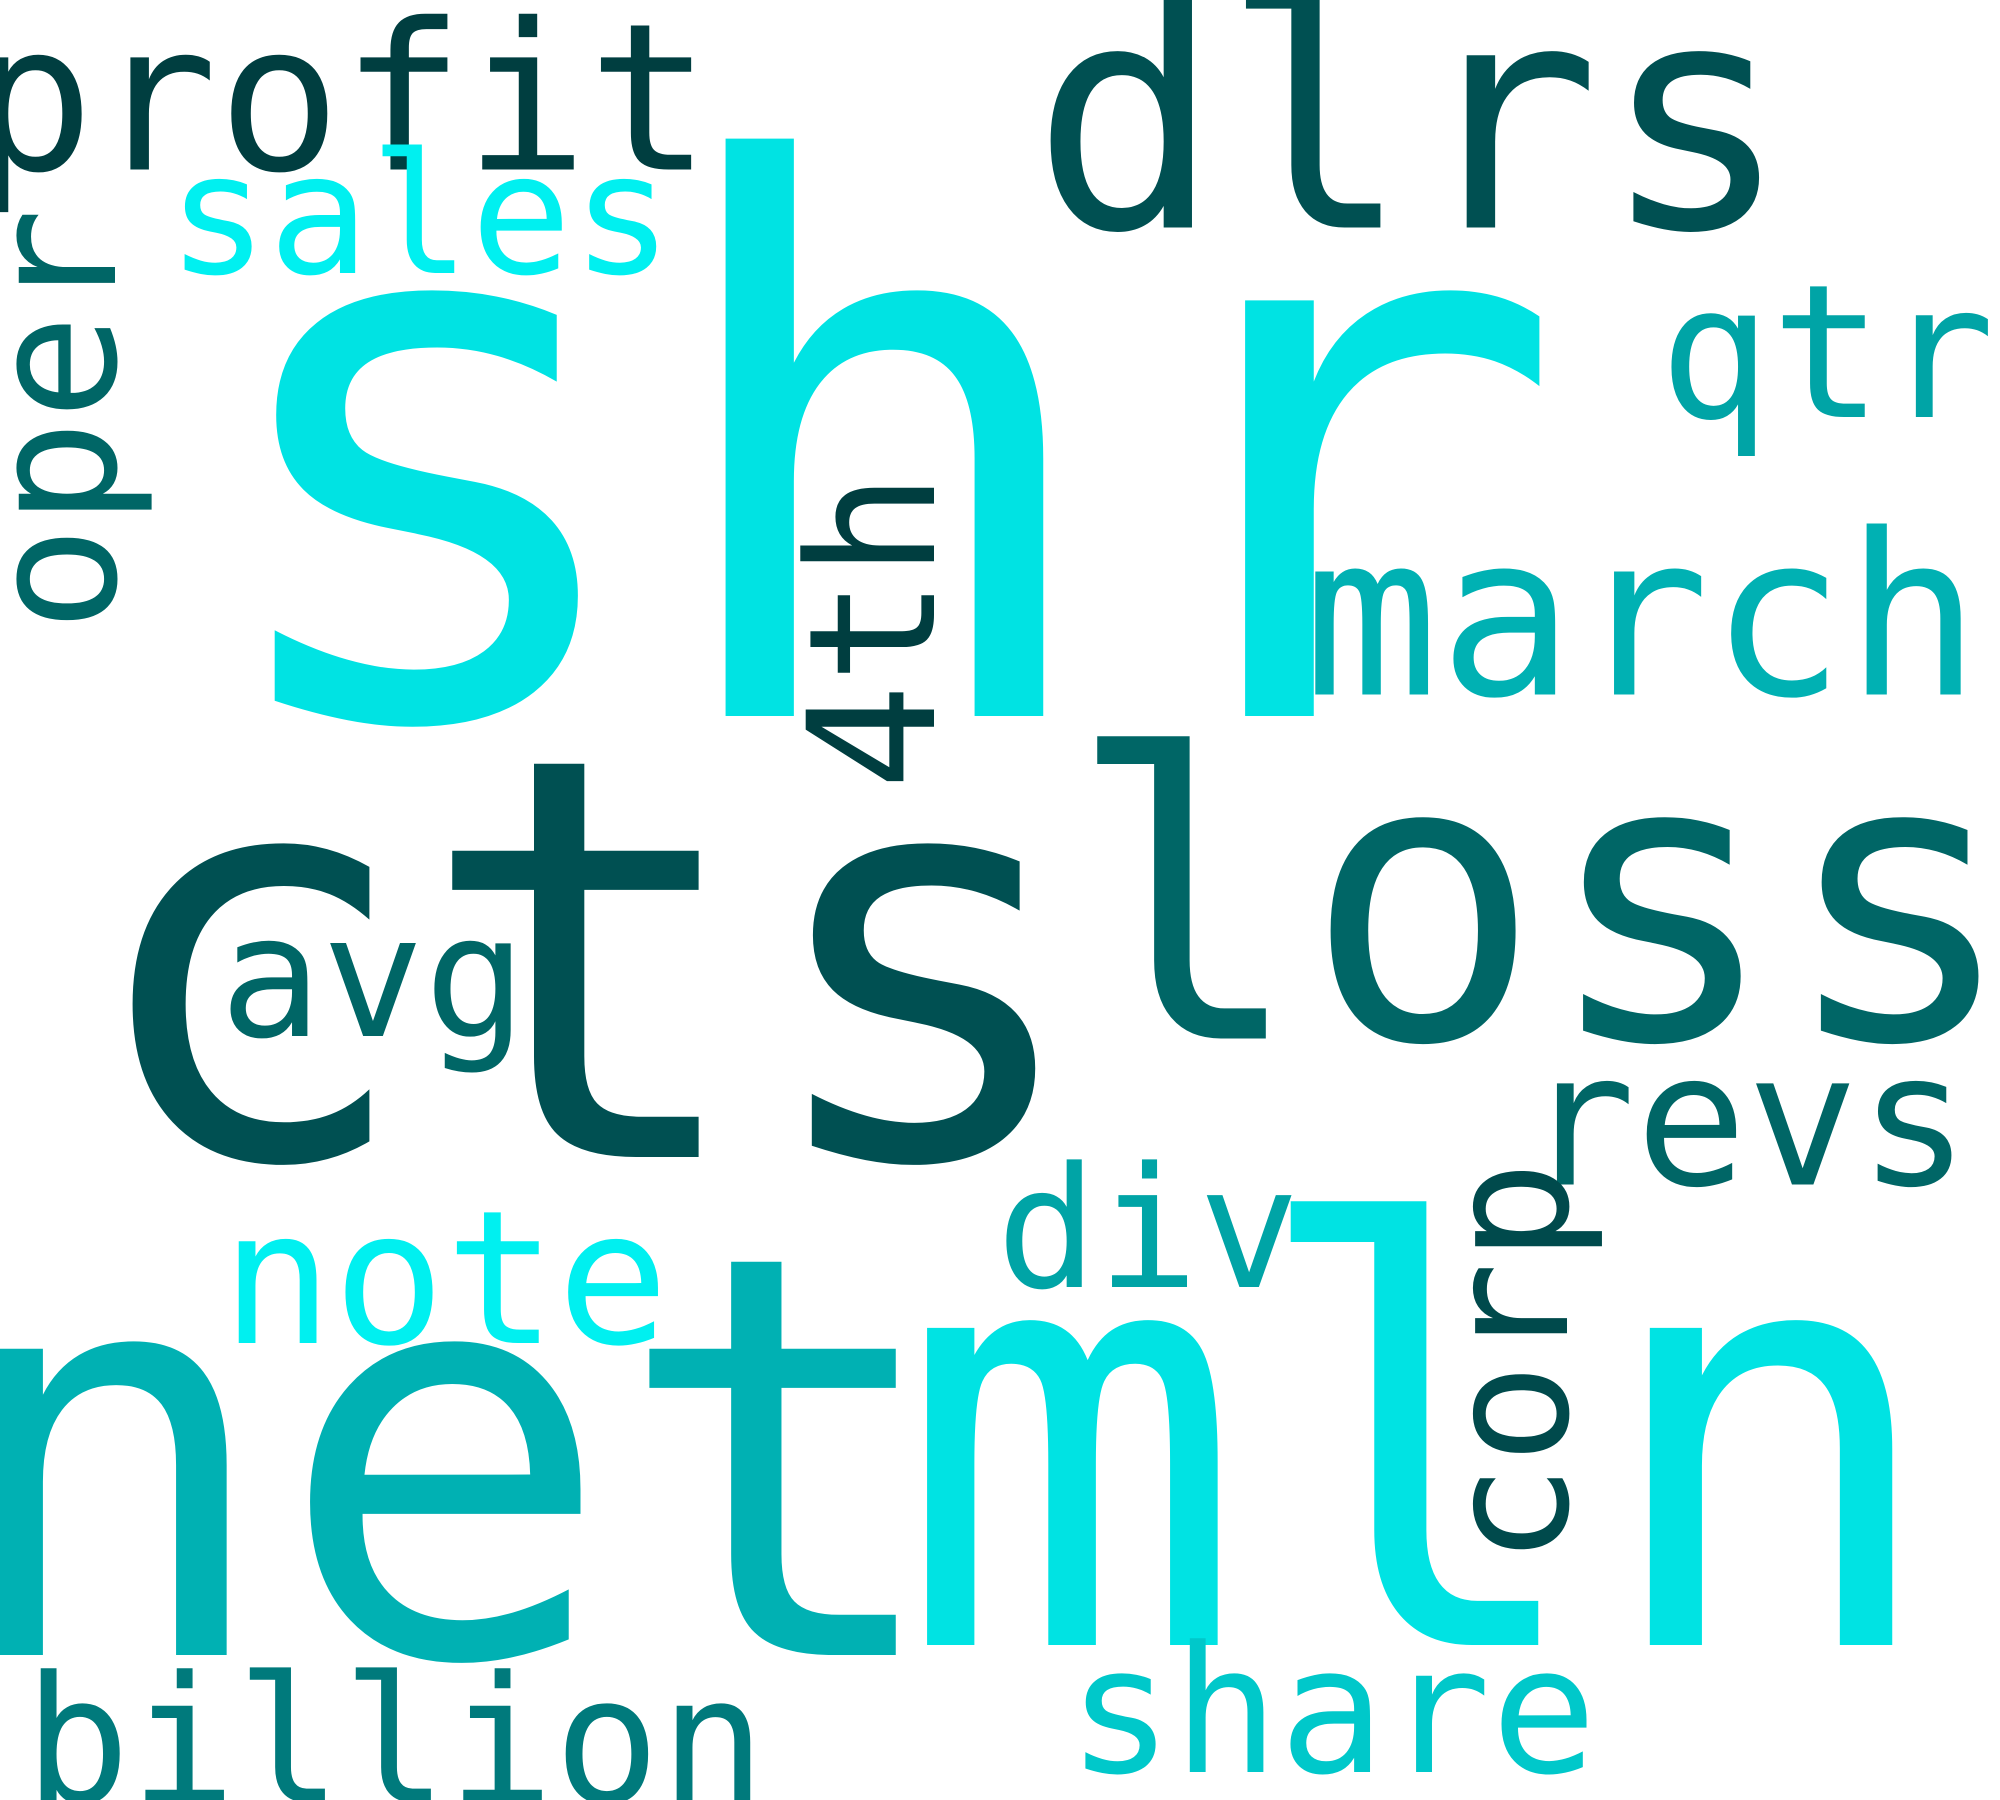 The image size is (2000, 1800). Describe the element at coordinates (1509, 1363) in the screenshot. I see `word-corp: corp` at that location.